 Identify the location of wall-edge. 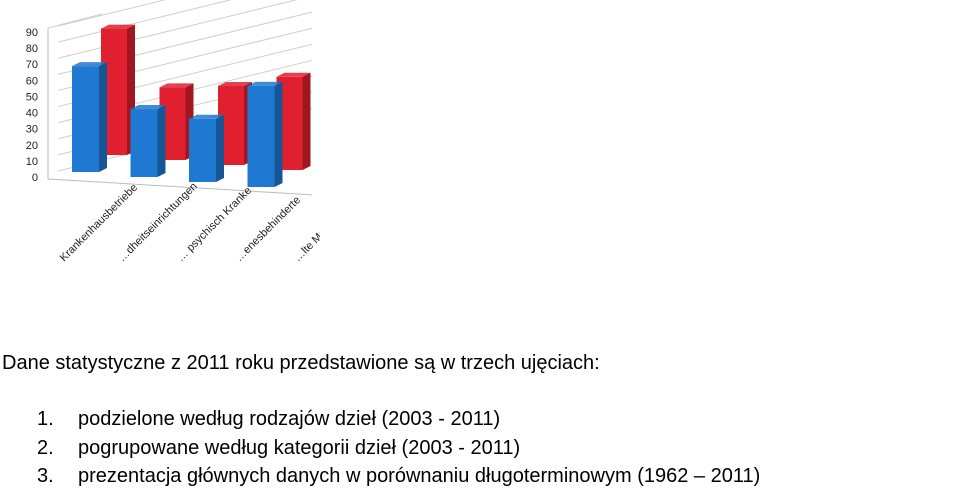
(75, 21).